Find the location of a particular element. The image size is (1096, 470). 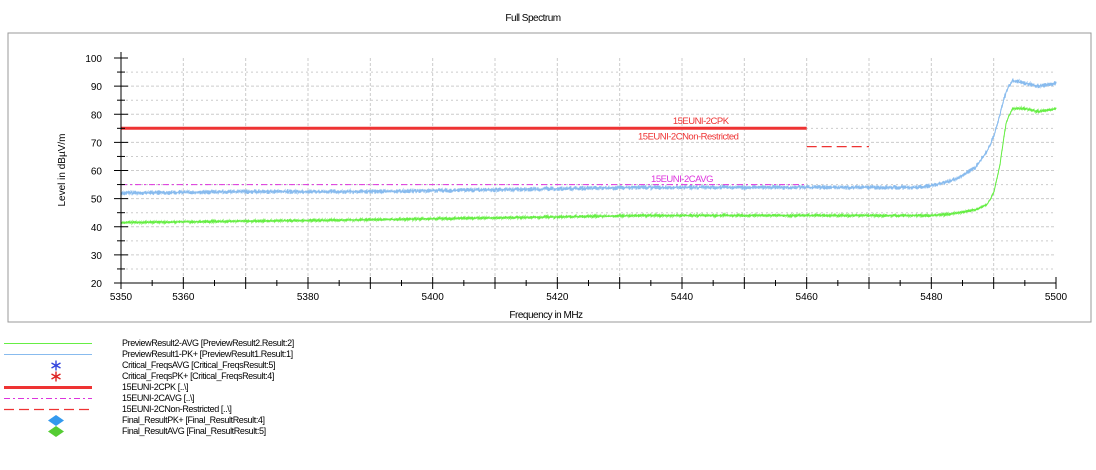

x-tick-label: 5400 is located at coordinates (433, 297).